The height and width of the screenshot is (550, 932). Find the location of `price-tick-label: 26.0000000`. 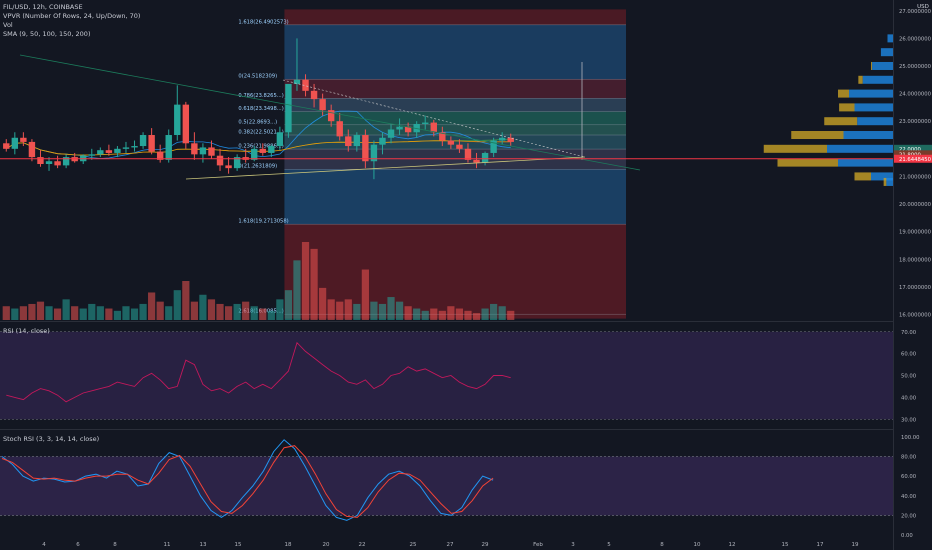

price-tick-label: 26.0000000 is located at coordinates (915, 39).